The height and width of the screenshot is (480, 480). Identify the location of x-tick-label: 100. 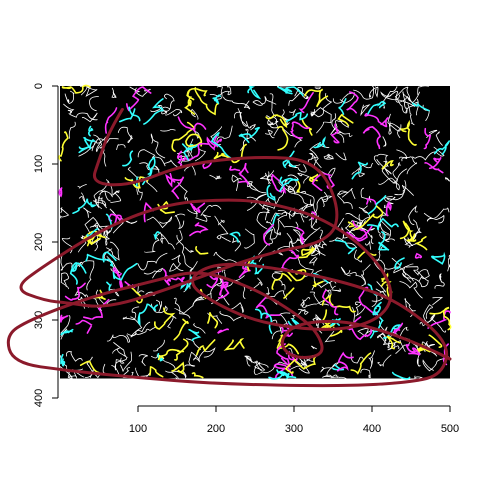
(138, 429).